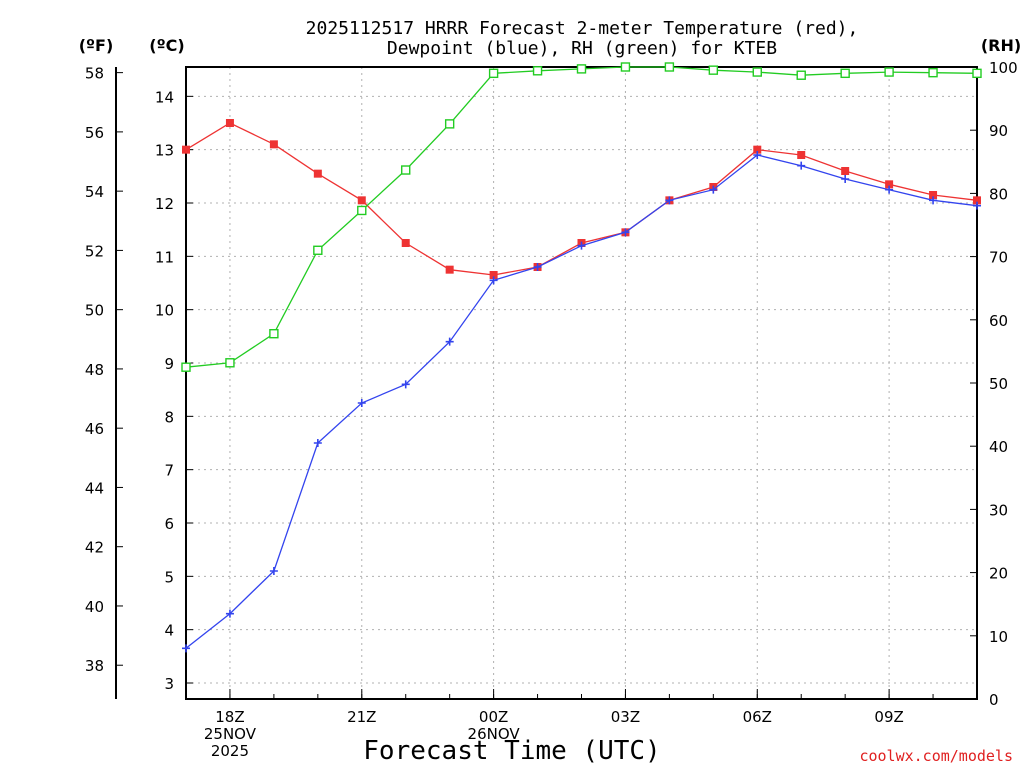 The height and width of the screenshot is (768, 1024). I want to click on rh-tick-label: 0, so click(994, 700).